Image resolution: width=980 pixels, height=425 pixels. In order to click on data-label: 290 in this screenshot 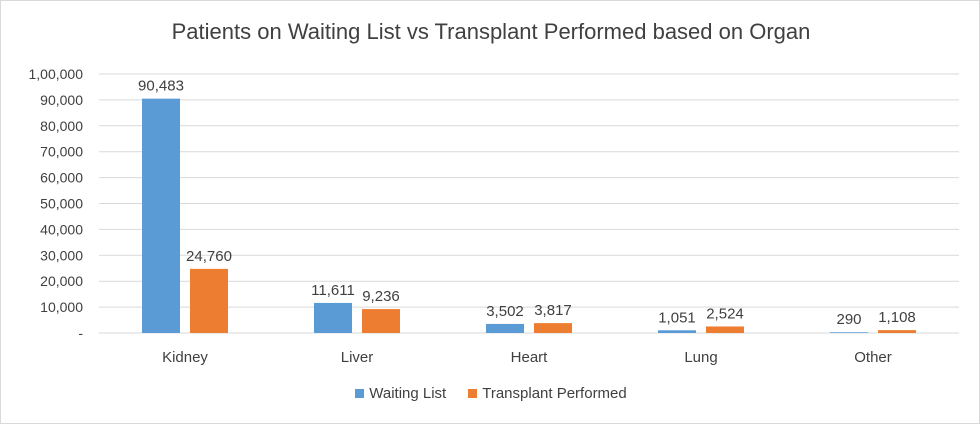, I will do `click(848, 319)`.